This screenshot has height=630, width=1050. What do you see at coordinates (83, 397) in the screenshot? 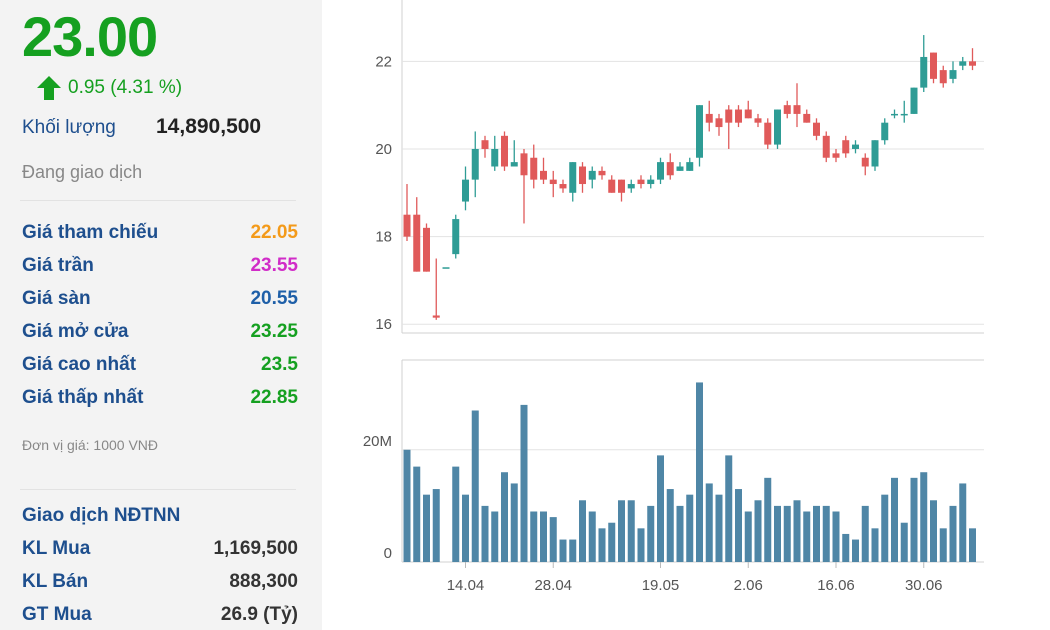
I see `price-row-label: Giá thấp nhất` at bounding box center [83, 397].